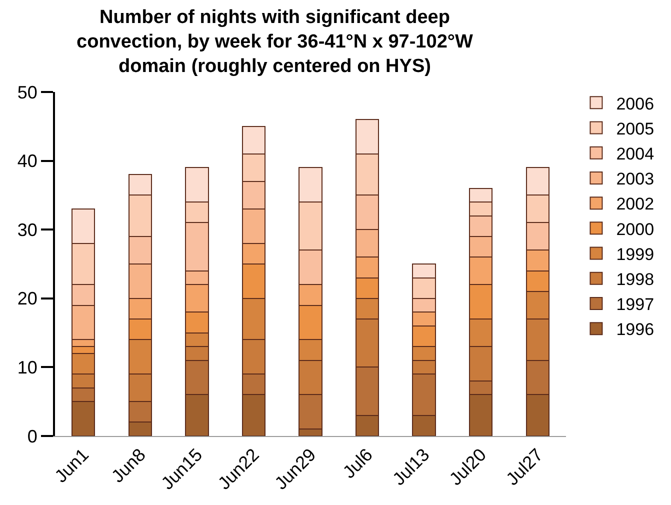 The image size is (671, 505). I want to click on legend-label: 1998, so click(635, 279).